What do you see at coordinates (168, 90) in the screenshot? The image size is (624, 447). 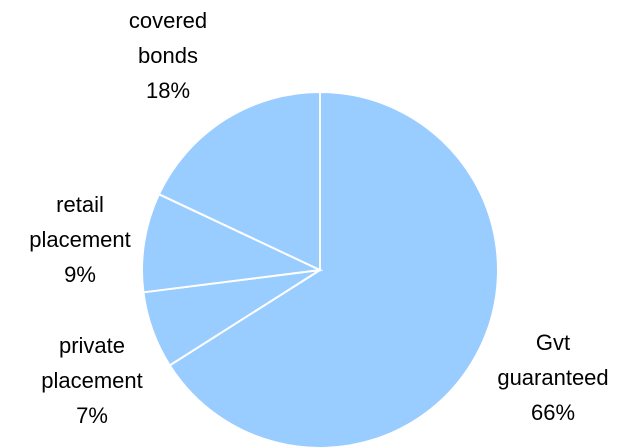 I see `slice-percent-label: 18%` at bounding box center [168, 90].